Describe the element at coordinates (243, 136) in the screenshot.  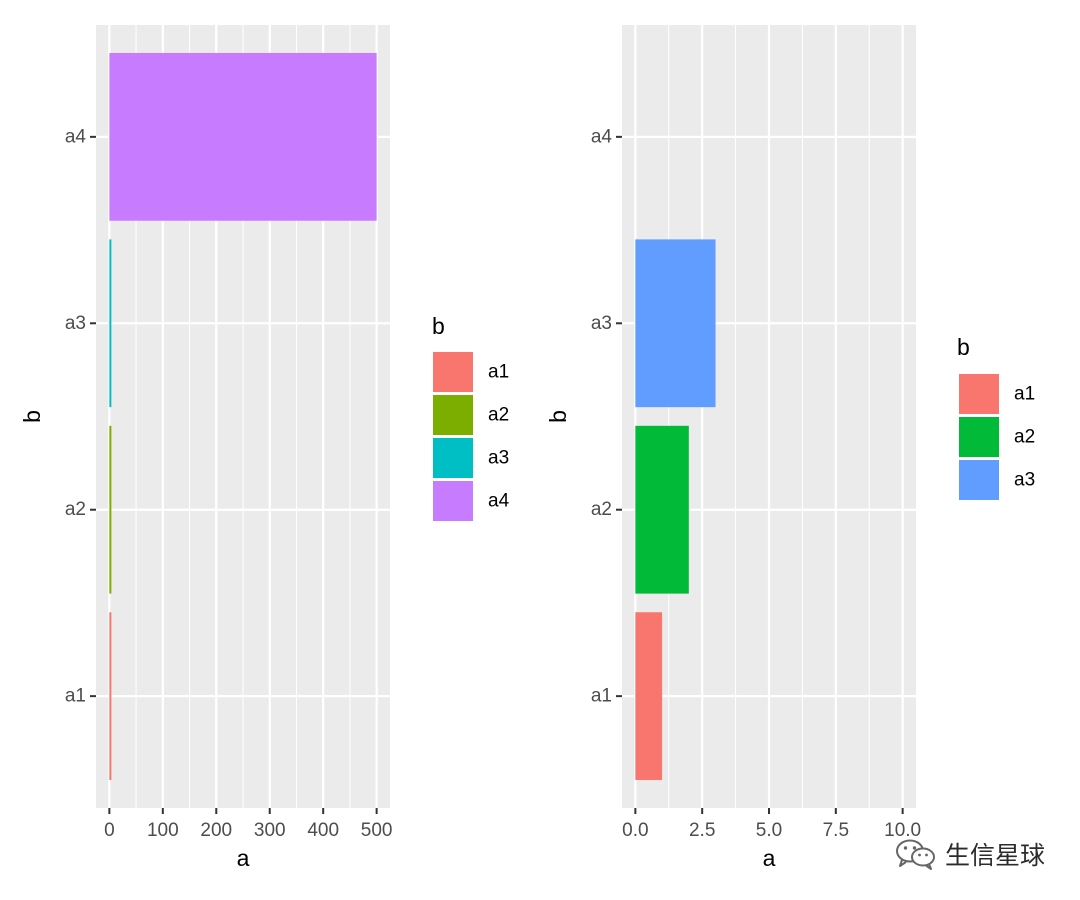
I see `bar-a4` at that location.